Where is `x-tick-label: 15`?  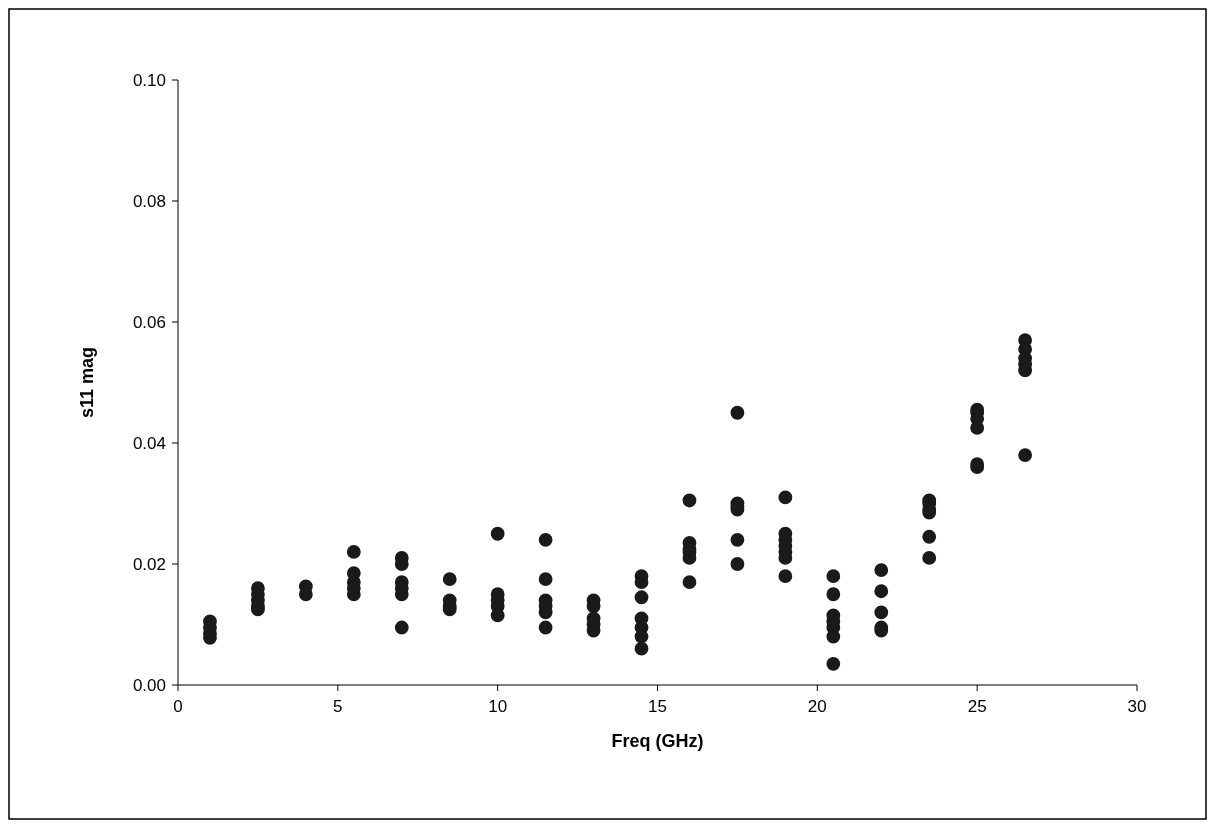
x-tick-label: 15 is located at coordinates (657, 706).